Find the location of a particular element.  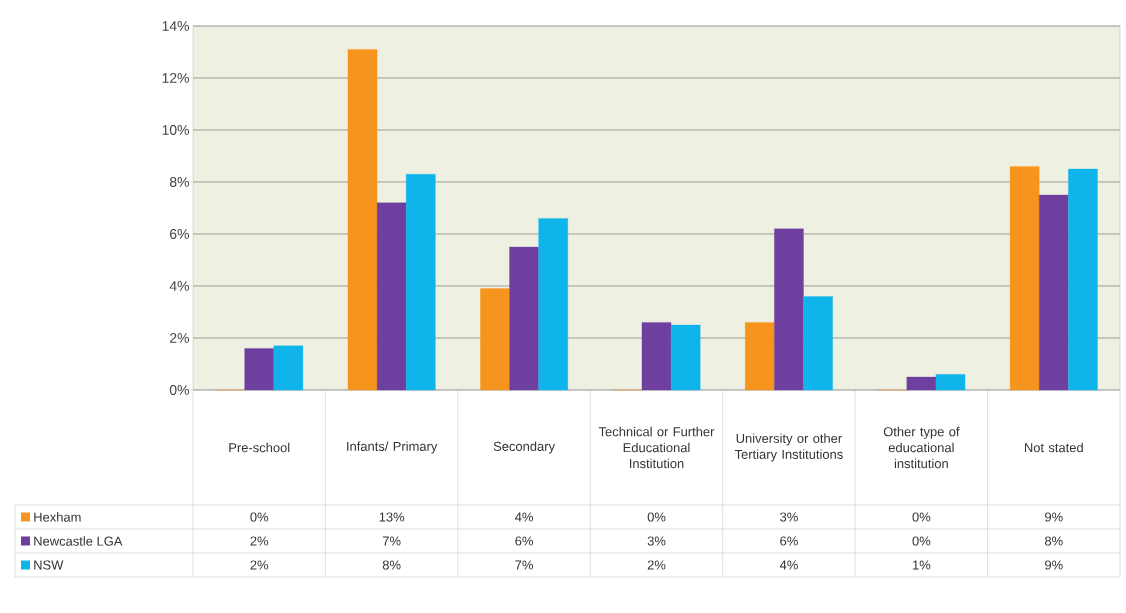

y-tick-label: 6% is located at coordinates (179, 234).